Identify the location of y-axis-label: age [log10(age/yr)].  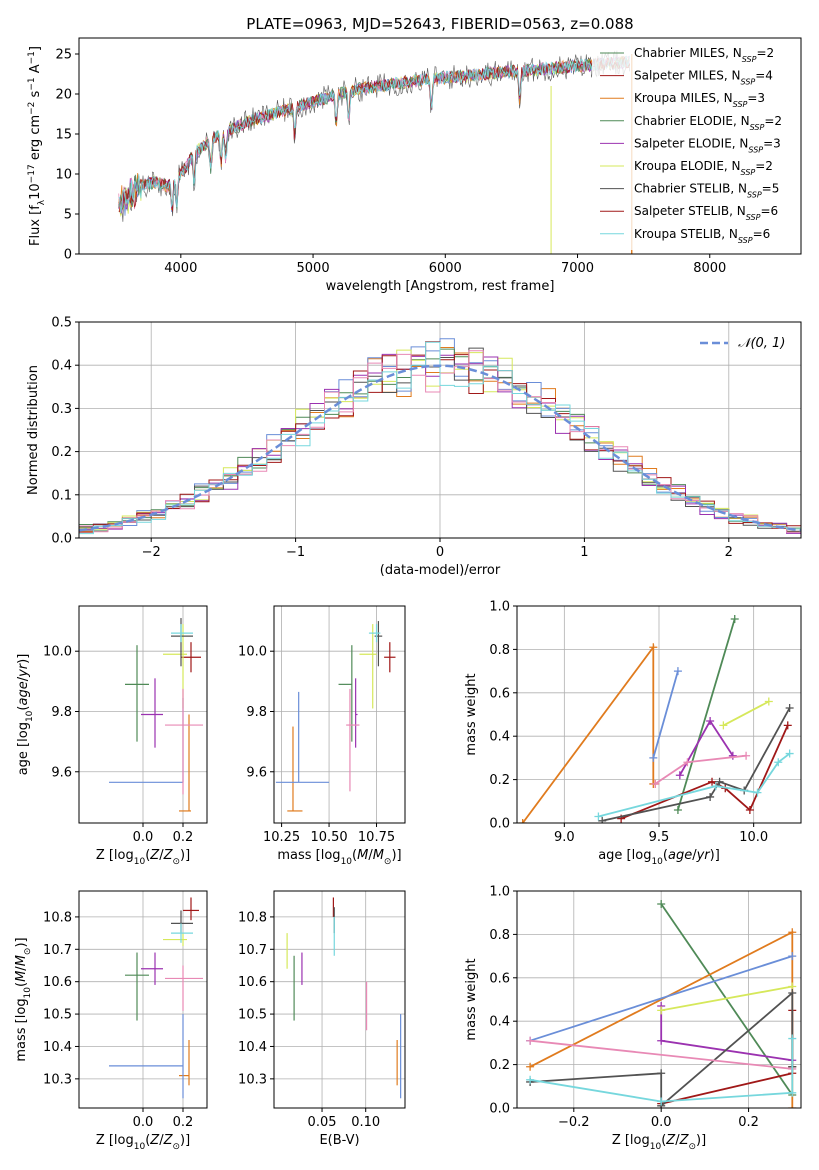
(25, 715).